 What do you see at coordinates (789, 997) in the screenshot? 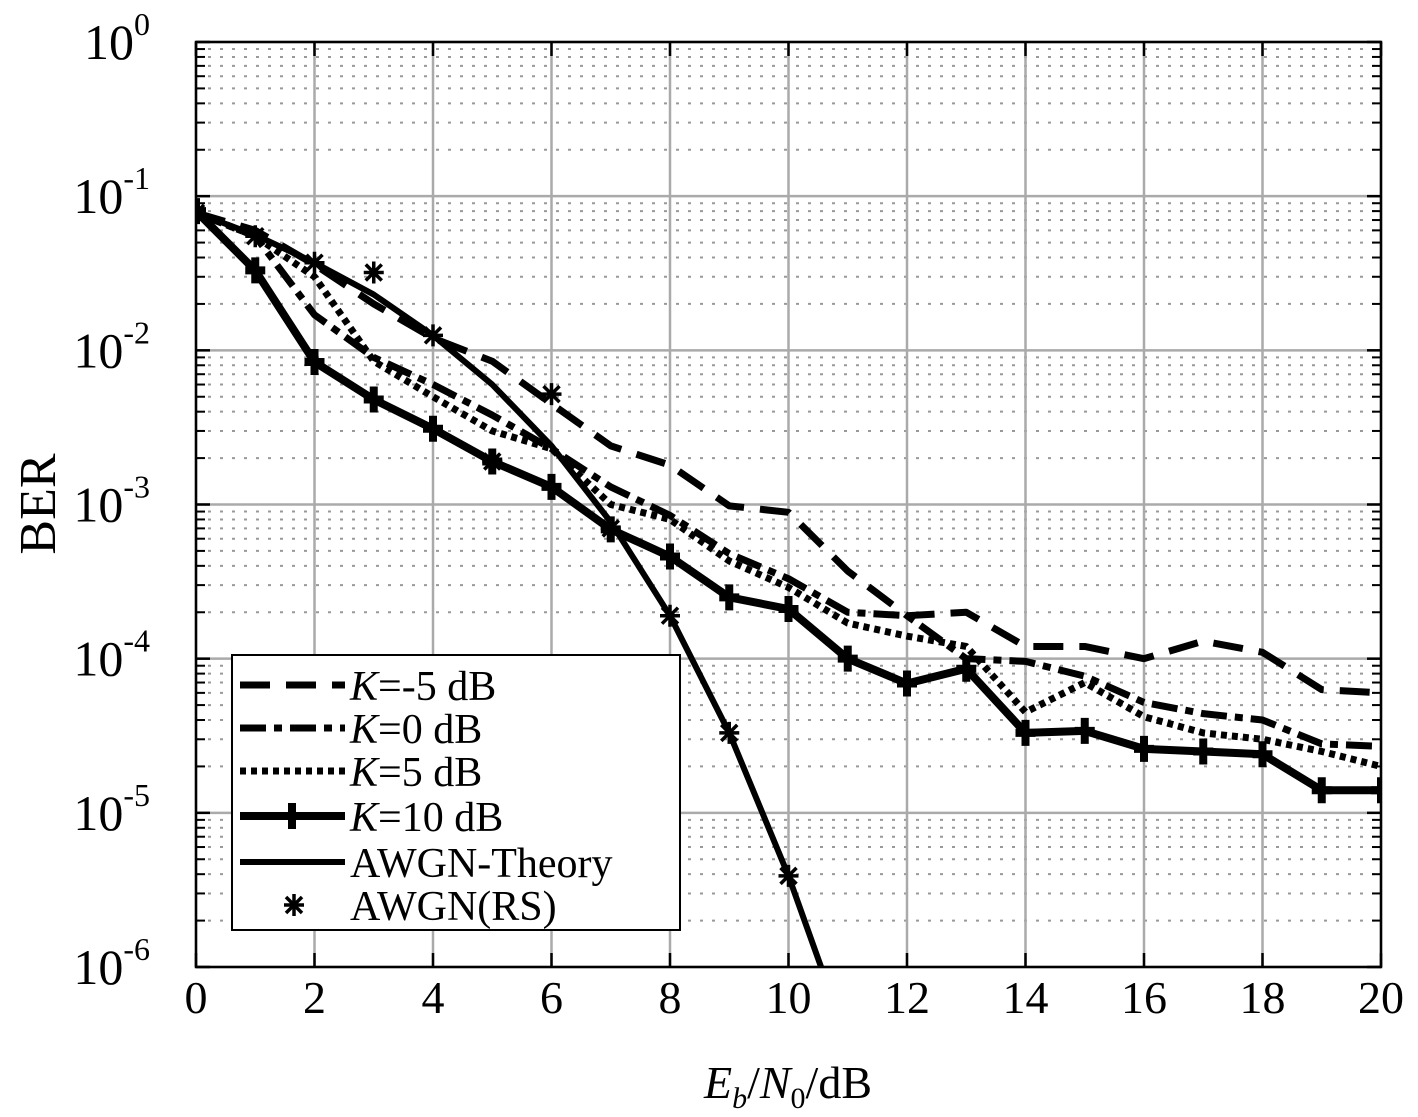
I see `x-tick-label: 10` at bounding box center [789, 997].